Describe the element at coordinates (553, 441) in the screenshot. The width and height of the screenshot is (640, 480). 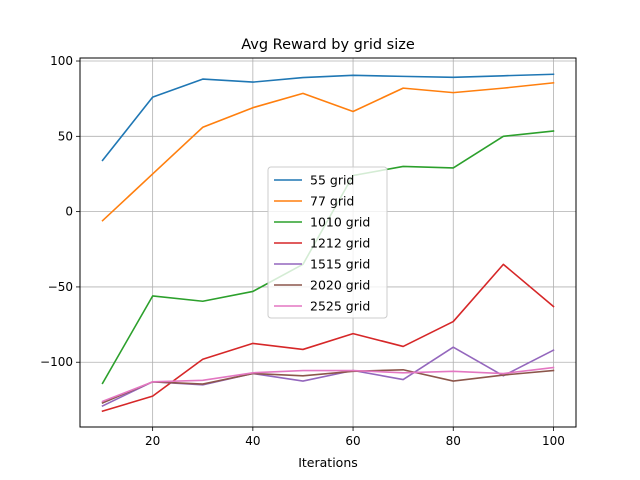
I see `x-tick-label: 100` at that location.